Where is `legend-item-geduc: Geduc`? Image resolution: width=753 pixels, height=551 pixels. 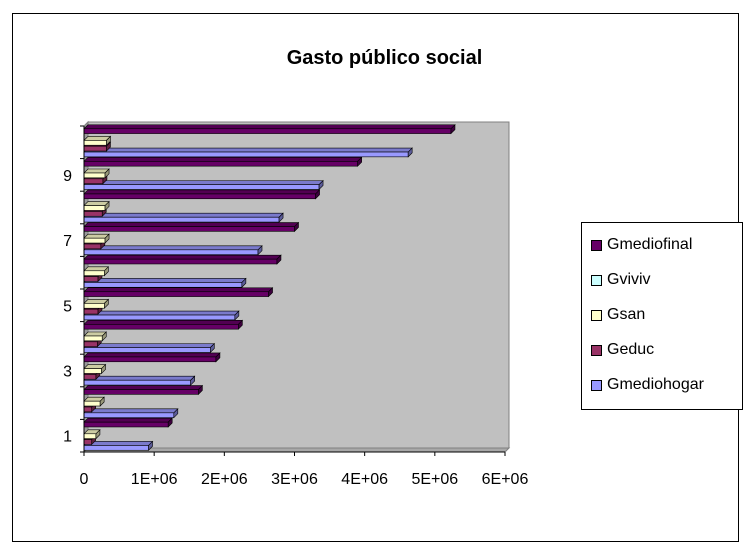
legend-item-geduc: Geduc is located at coordinates (622, 350).